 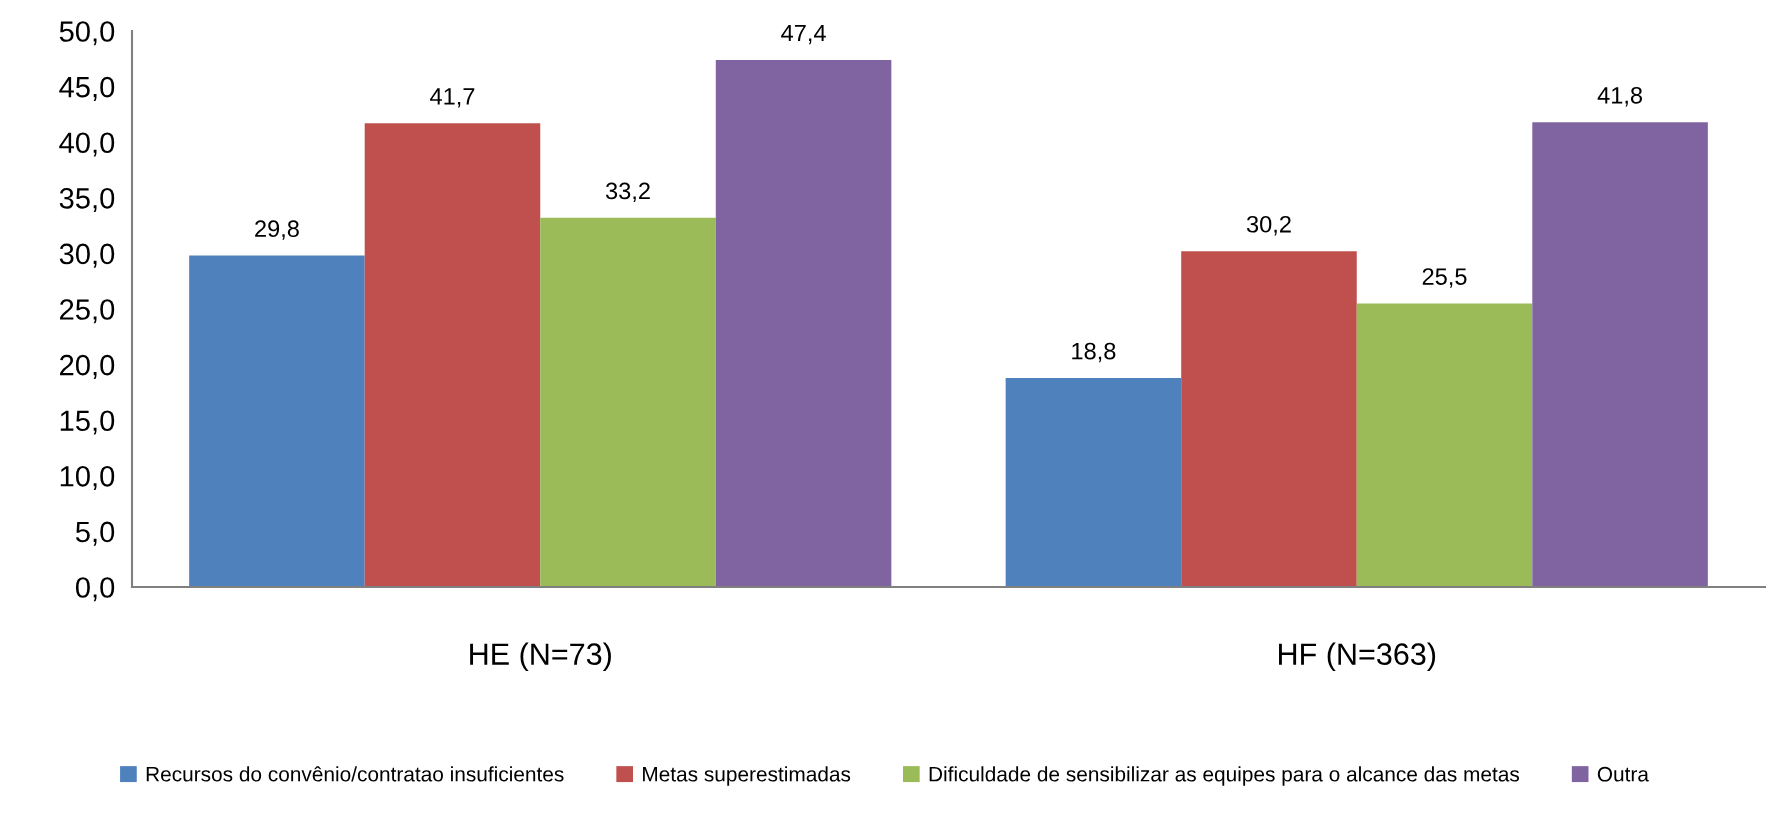 I want to click on data-label: 33,2, so click(x=627, y=192).